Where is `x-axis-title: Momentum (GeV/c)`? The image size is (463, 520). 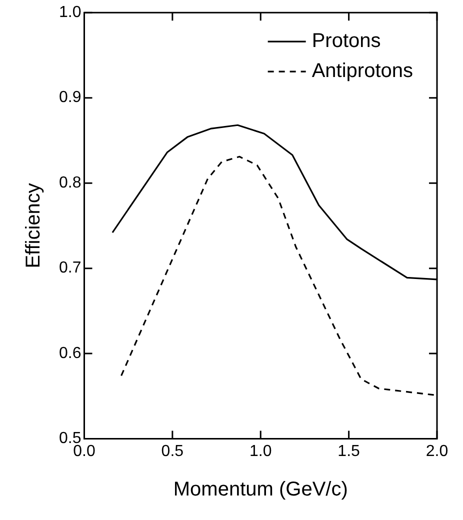 x-axis-title: Momentum (GeV/c) is located at coordinates (260, 489).